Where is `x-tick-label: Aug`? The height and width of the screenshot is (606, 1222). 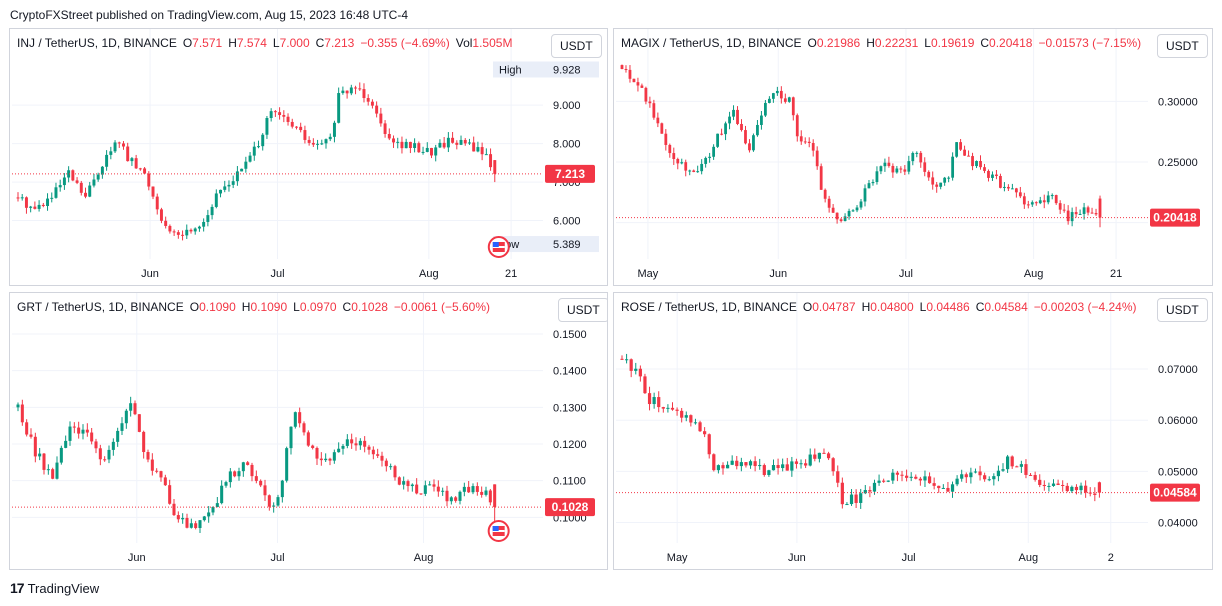
x-tick-label: Aug is located at coordinates (1029, 558).